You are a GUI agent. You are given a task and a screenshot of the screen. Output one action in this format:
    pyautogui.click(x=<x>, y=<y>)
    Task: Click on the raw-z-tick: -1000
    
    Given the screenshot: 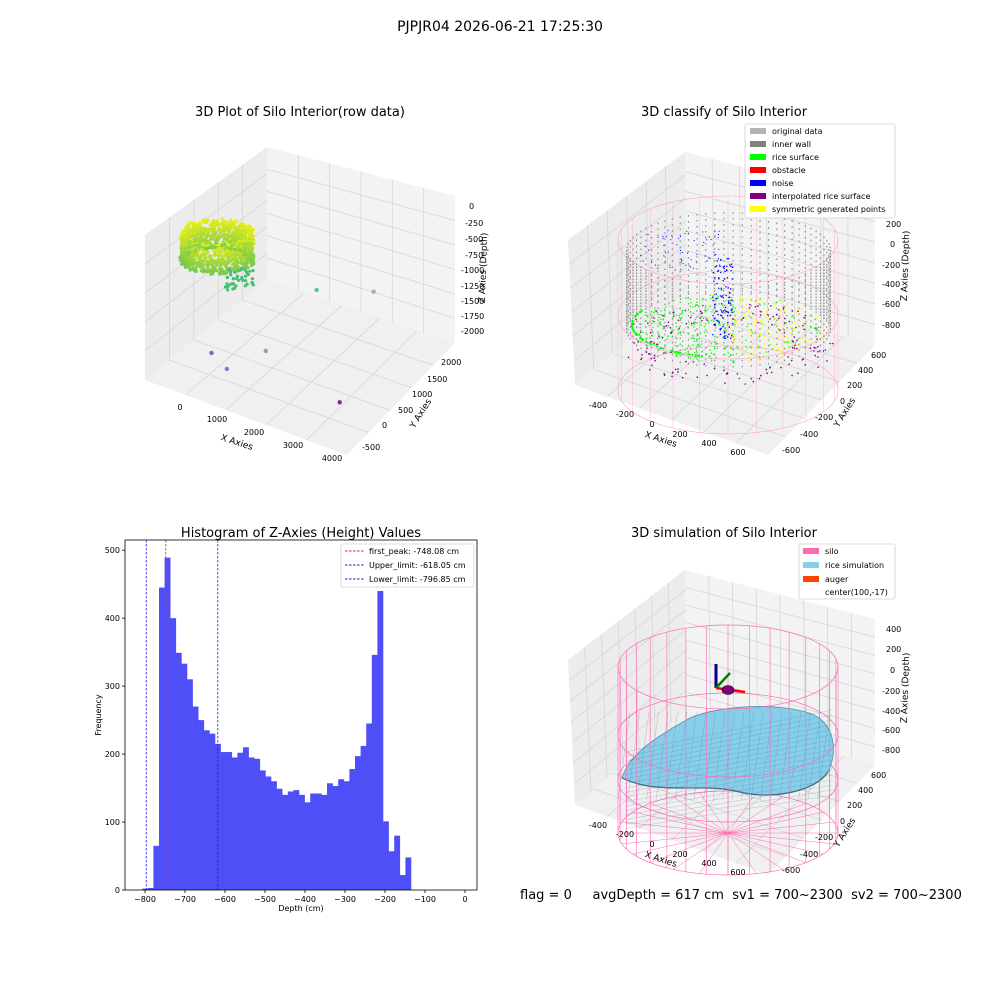 What is the action you would take?
    pyautogui.click(x=472, y=270)
    